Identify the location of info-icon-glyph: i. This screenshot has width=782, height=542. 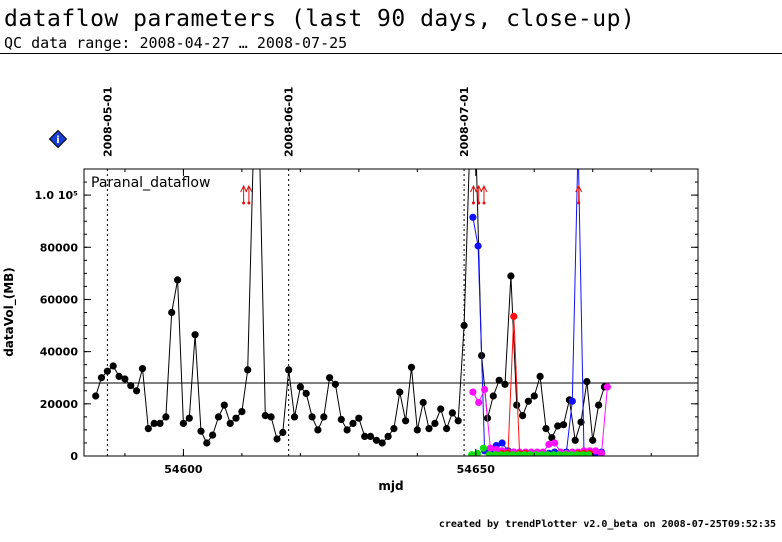
(57, 140).